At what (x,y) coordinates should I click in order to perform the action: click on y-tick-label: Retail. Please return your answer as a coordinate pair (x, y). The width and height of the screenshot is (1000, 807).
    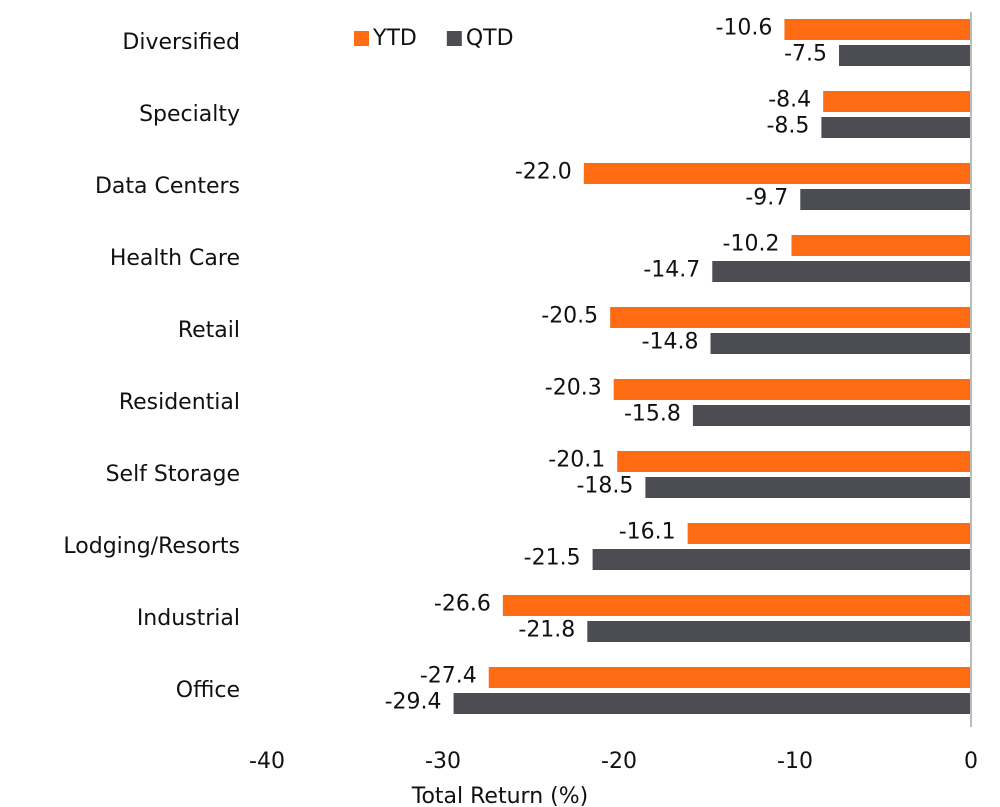
    Looking at the image, I should click on (209, 330).